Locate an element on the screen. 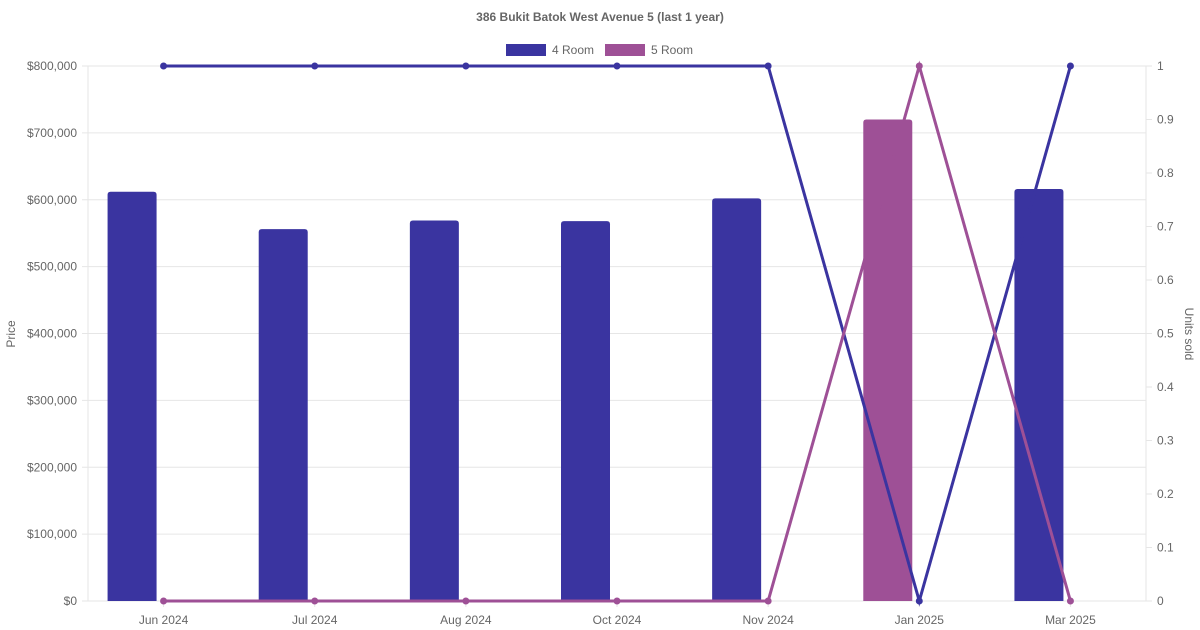 The height and width of the screenshot is (630, 1200). x-tick-label: Jun 2024 is located at coordinates (164, 620).